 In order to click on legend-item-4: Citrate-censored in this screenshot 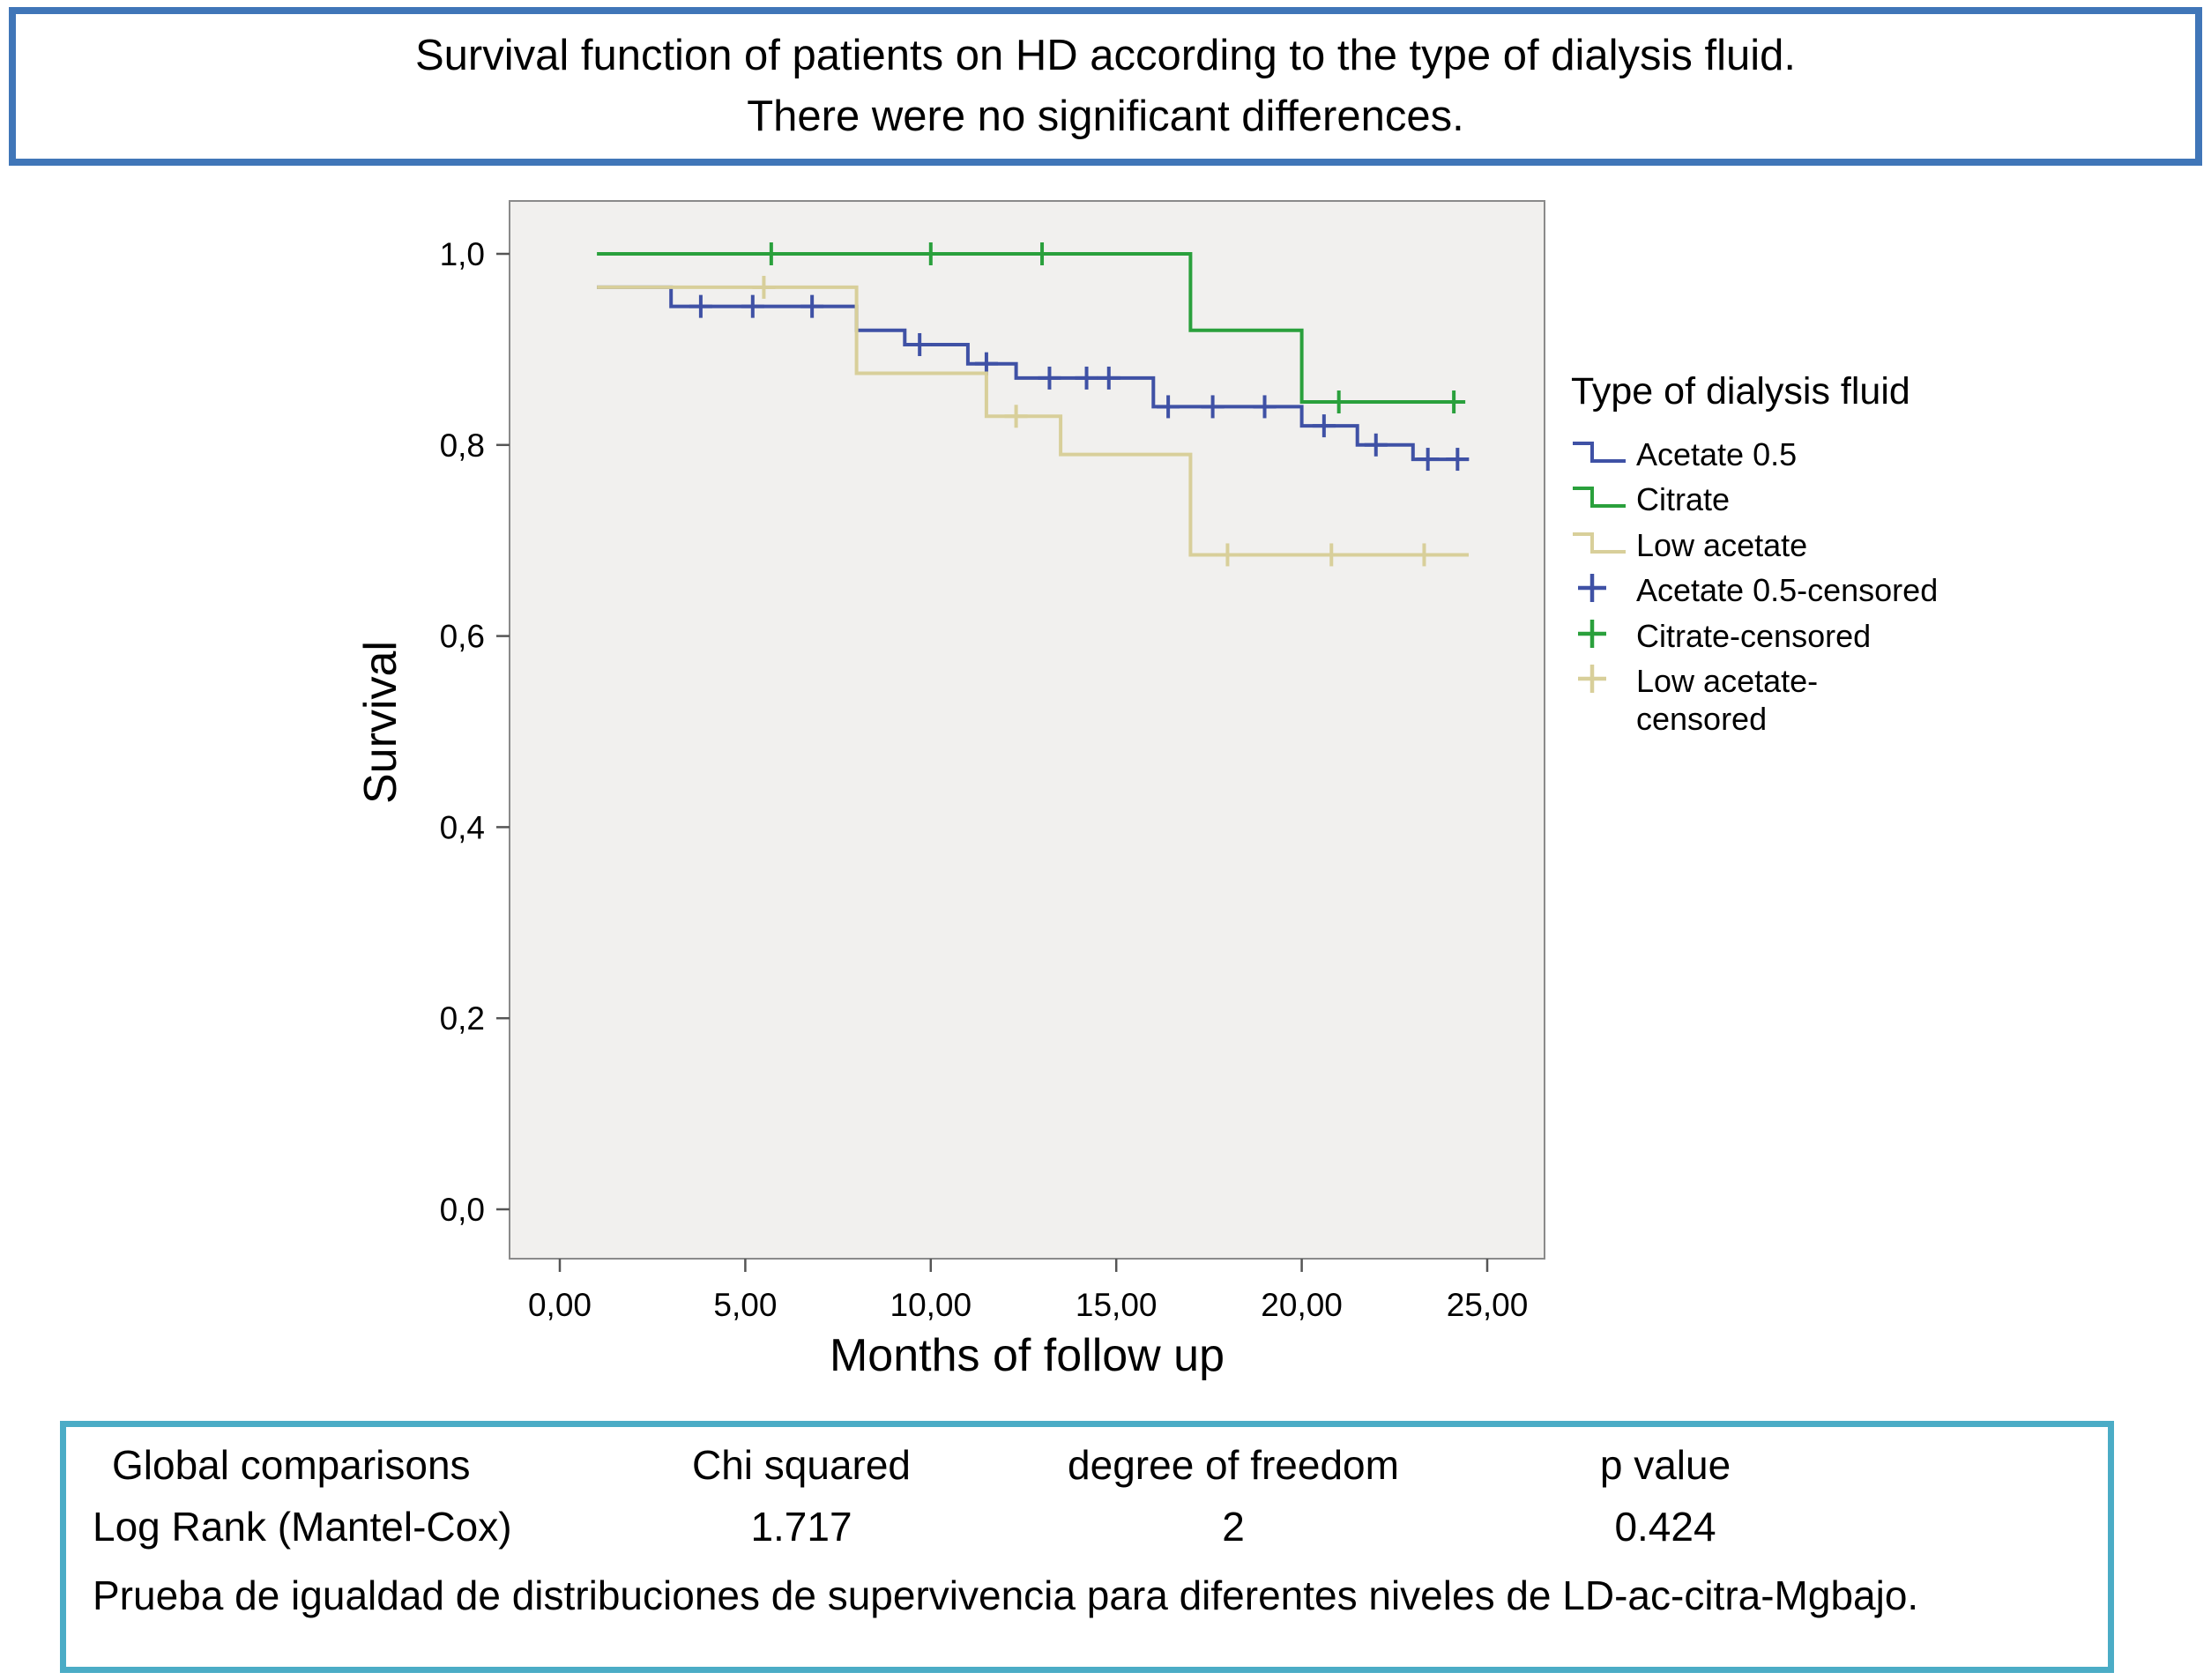, I will do `click(1870, 635)`.